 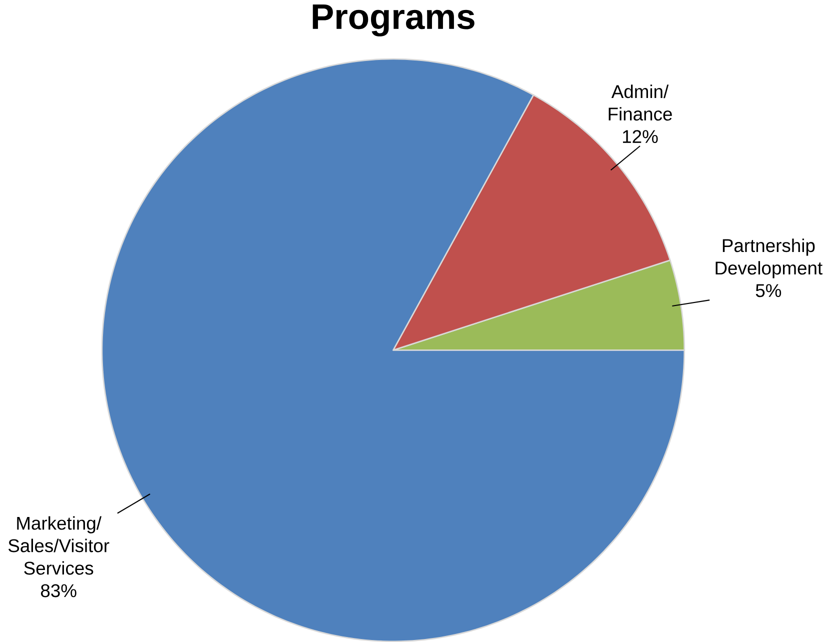 I want to click on chart-title: Programs, so click(x=393, y=20).